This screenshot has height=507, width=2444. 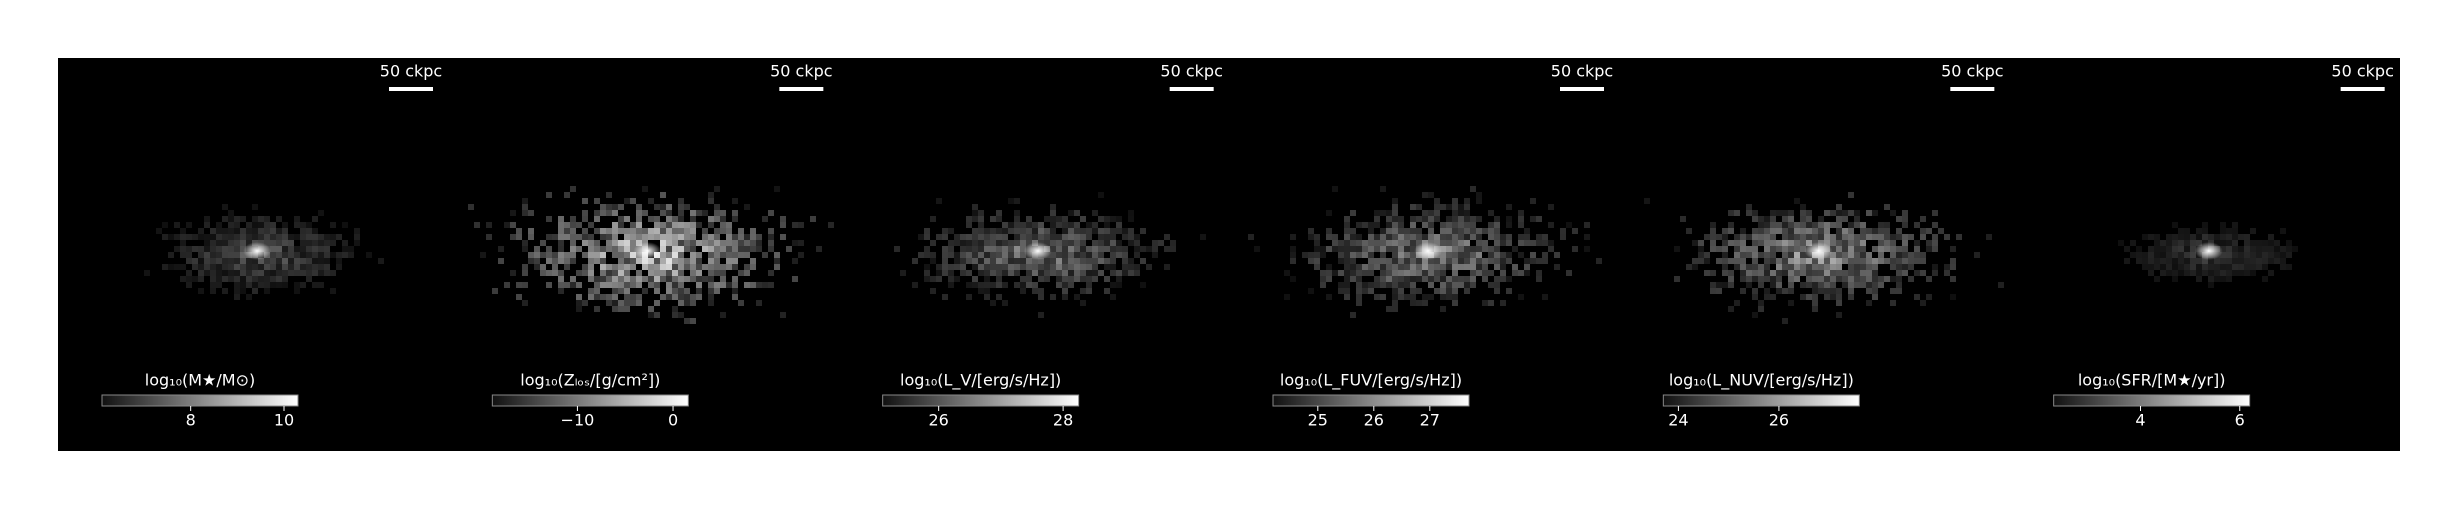 What do you see at coordinates (1371, 400) in the screenshot?
I see `colorbar` at bounding box center [1371, 400].